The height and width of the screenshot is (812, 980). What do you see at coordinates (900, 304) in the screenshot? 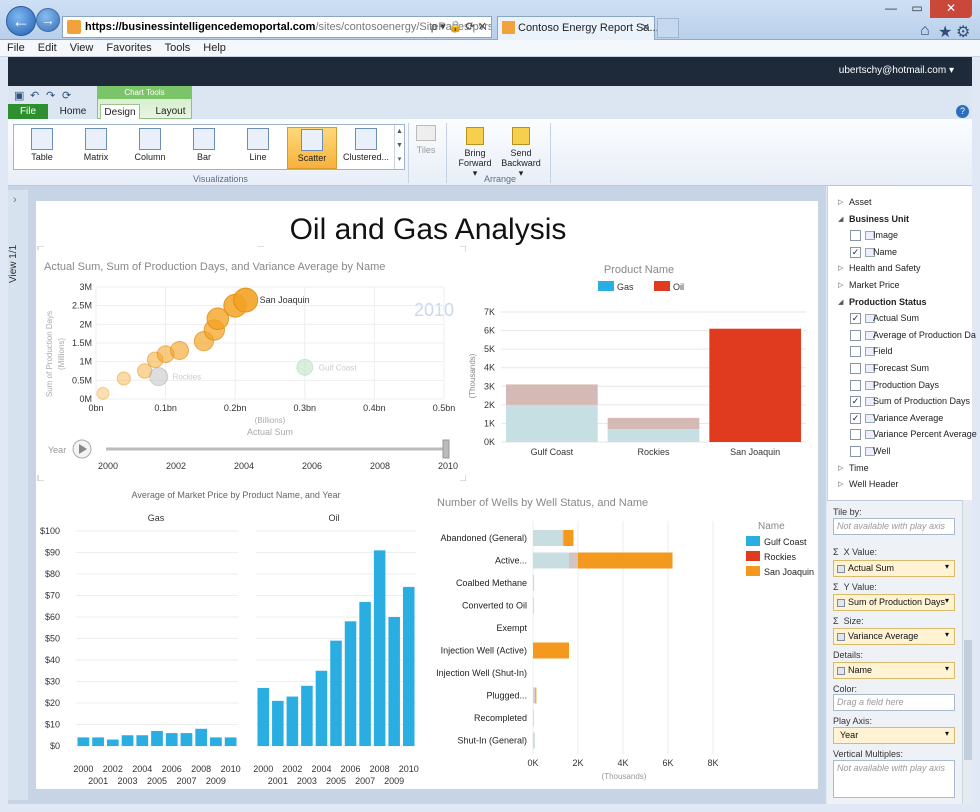
I see `field-table-item: ◢ Production Status` at bounding box center [900, 304].